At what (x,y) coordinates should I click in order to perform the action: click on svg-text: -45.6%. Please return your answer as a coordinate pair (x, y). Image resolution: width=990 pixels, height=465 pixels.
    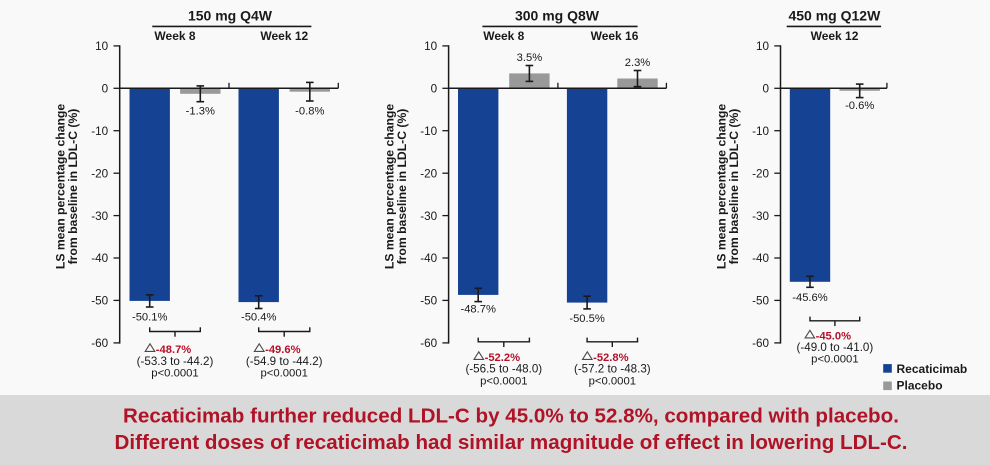
    Looking at the image, I should click on (809, 298).